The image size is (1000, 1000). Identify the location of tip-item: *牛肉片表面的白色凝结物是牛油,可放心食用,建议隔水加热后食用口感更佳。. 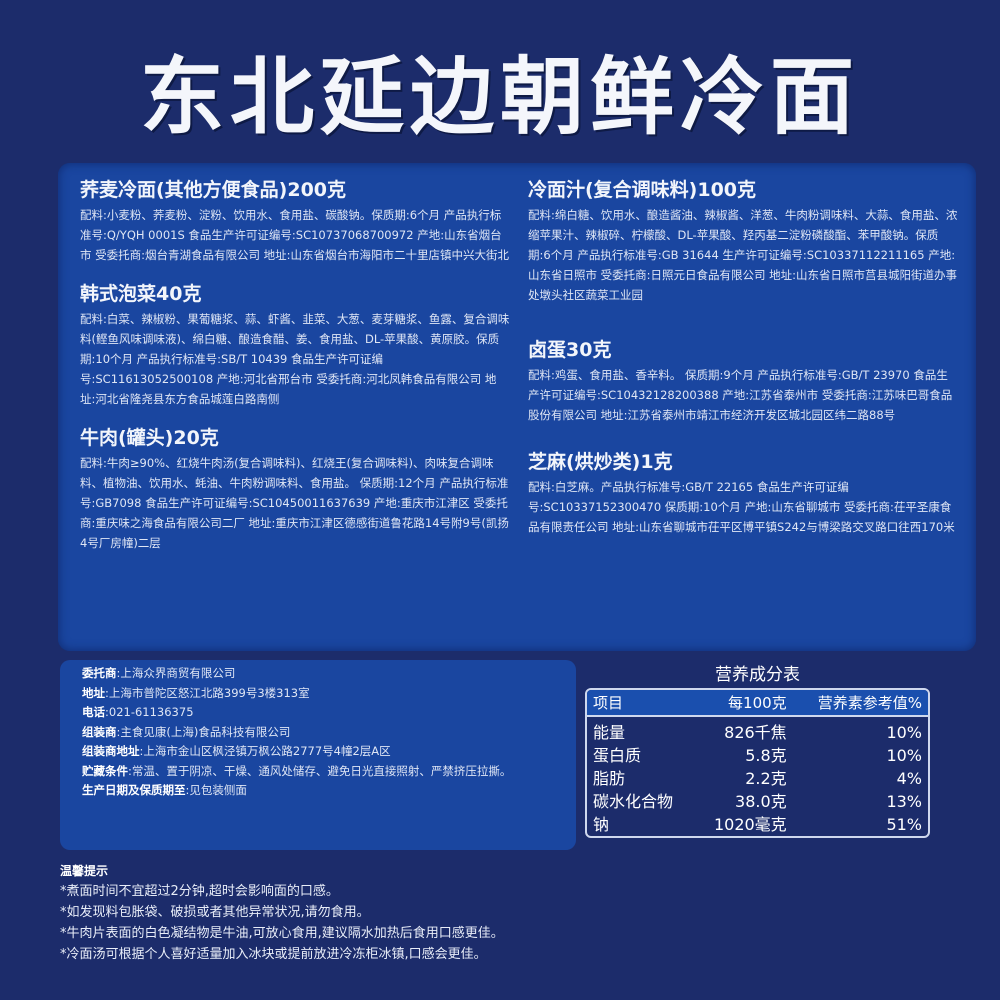
(282, 933).